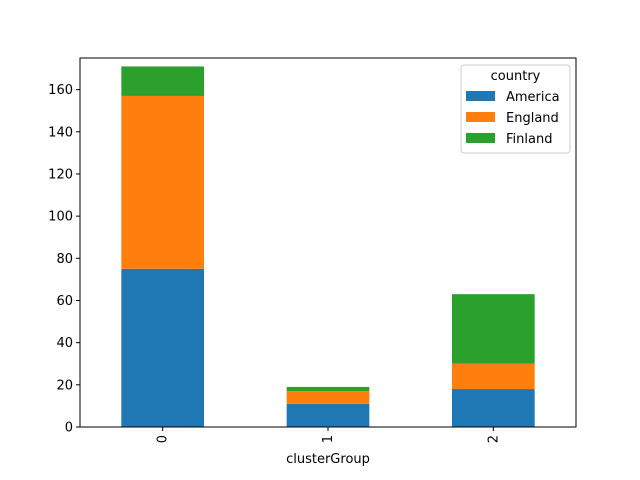 This screenshot has height=480, width=640. Describe the element at coordinates (529, 139) in the screenshot. I see `legend-label-finland: Finland` at that location.